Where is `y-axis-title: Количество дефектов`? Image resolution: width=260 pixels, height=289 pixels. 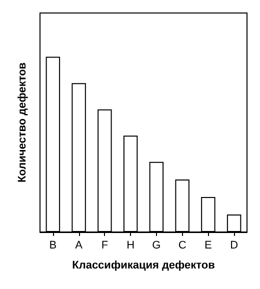
y-axis-title: Количество дефектов is located at coordinates (22, 122).